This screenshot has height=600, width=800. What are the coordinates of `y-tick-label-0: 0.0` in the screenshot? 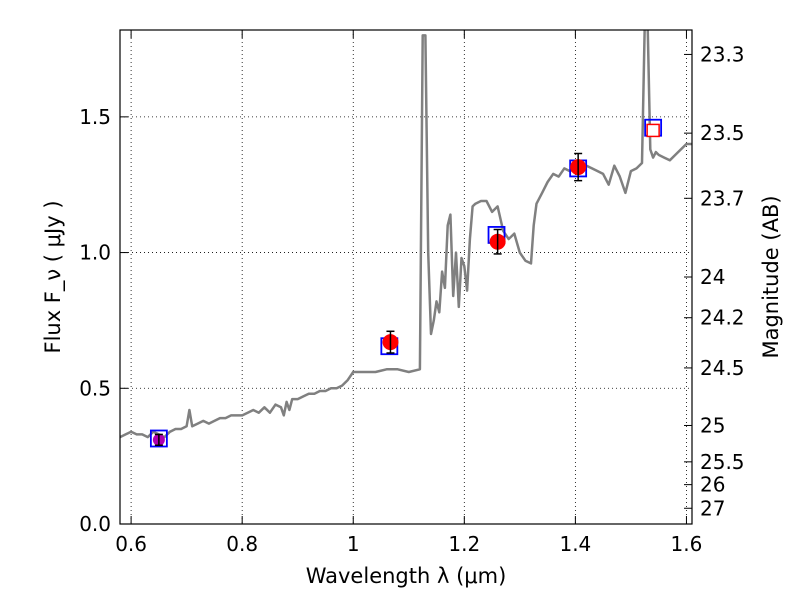 It's located at (95, 524).